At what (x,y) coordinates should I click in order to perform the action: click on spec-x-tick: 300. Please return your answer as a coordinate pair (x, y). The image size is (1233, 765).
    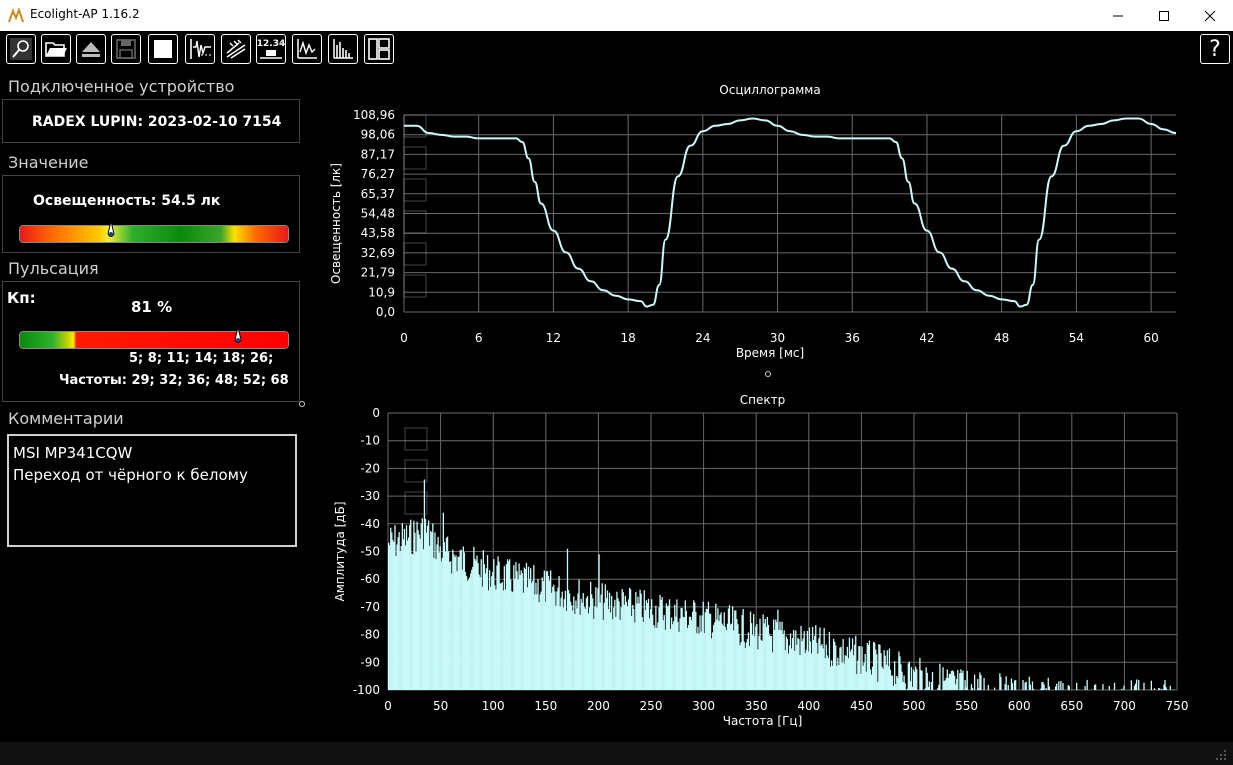
    Looking at the image, I should click on (703, 706).